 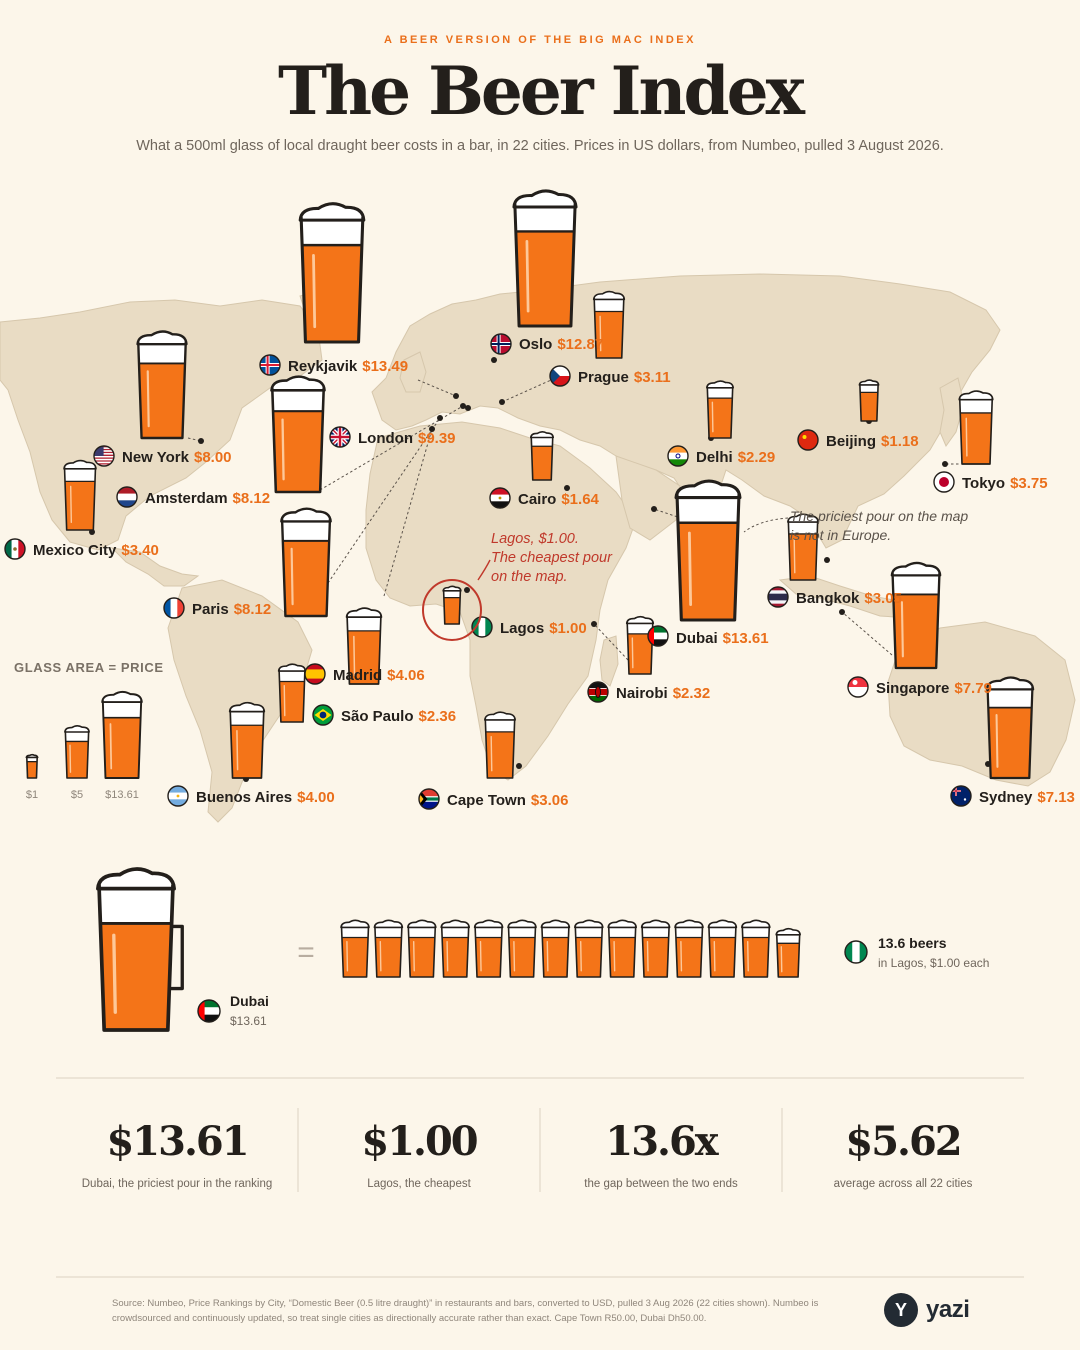 What do you see at coordinates (248, 1021) in the screenshot?
I see `comparison-left-price: $13.61` at bounding box center [248, 1021].